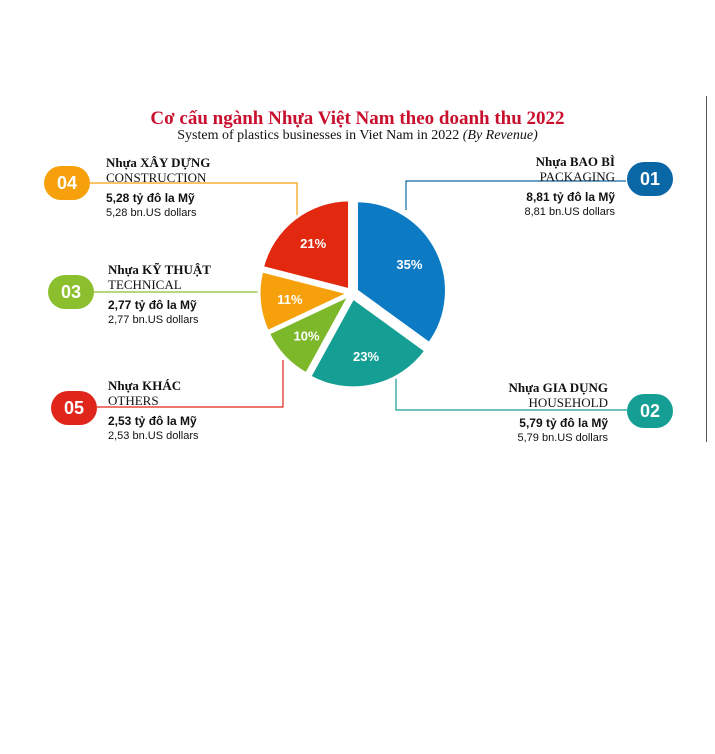  Describe the element at coordinates (158, 162) in the screenshot. I see `label-vn: Nhựa XÂY DỰNG` at that location.